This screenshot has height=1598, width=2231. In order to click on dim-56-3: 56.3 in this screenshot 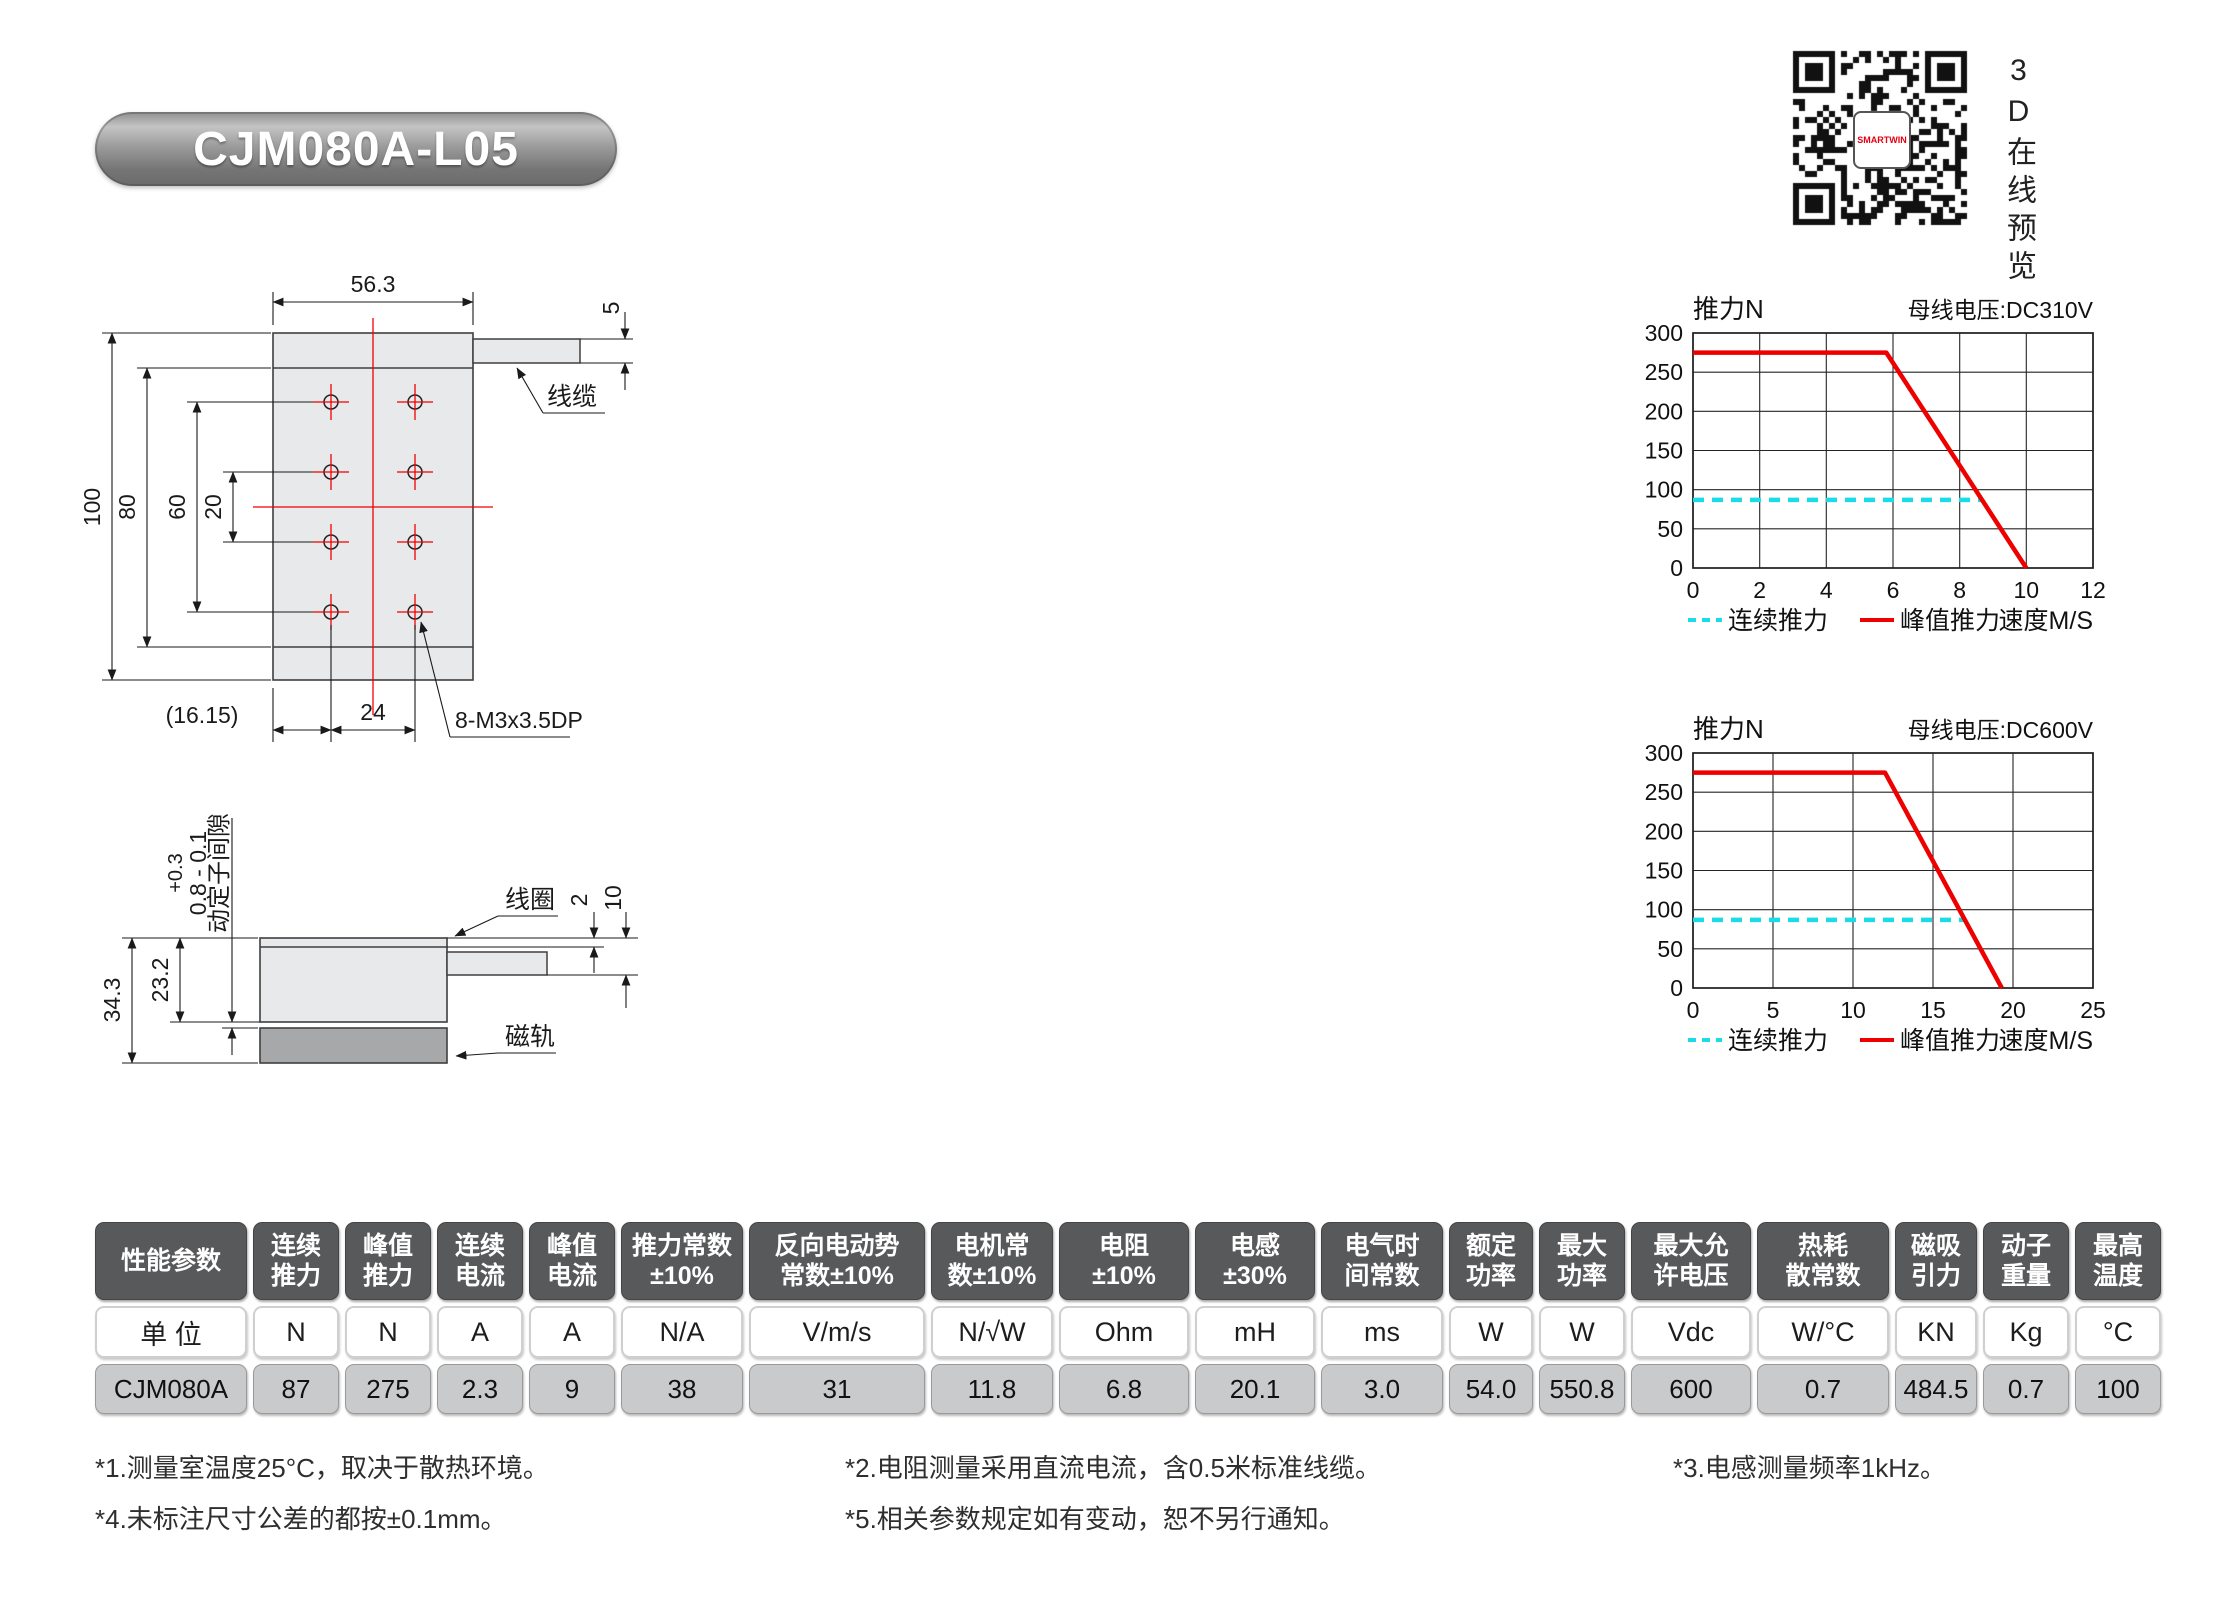, I will do `click(373, 284)`.